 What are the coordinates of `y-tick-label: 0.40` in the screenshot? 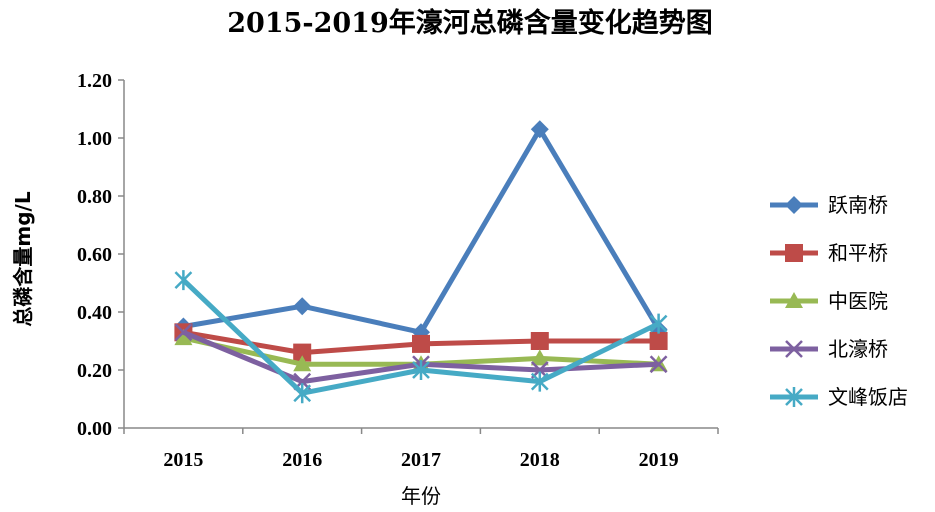 It's located at (94, 313).